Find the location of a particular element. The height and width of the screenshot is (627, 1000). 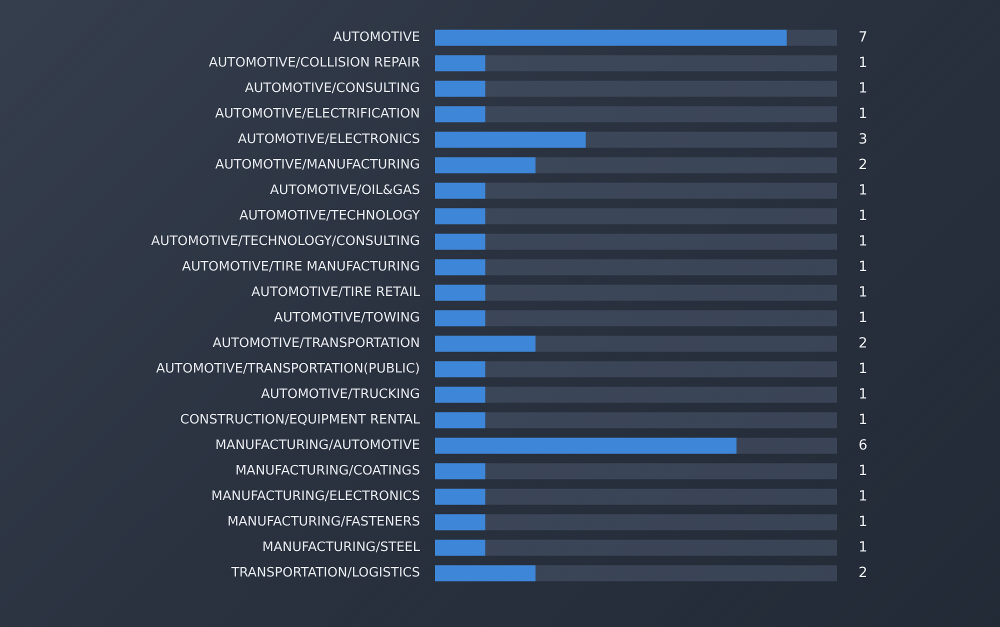

y-tick-label: AUTOMOTIVE/TIRE RETAIL is located at coordinates (336, 292).